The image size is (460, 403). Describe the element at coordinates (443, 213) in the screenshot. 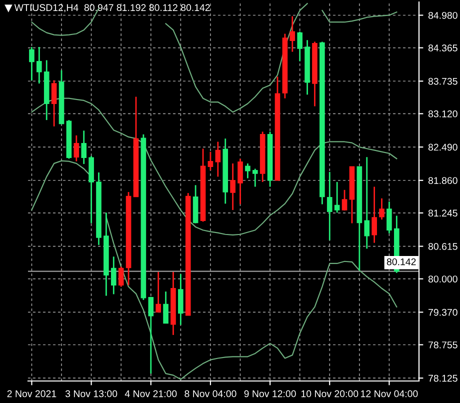

I see `y-tick-label: 81.245` at that location.